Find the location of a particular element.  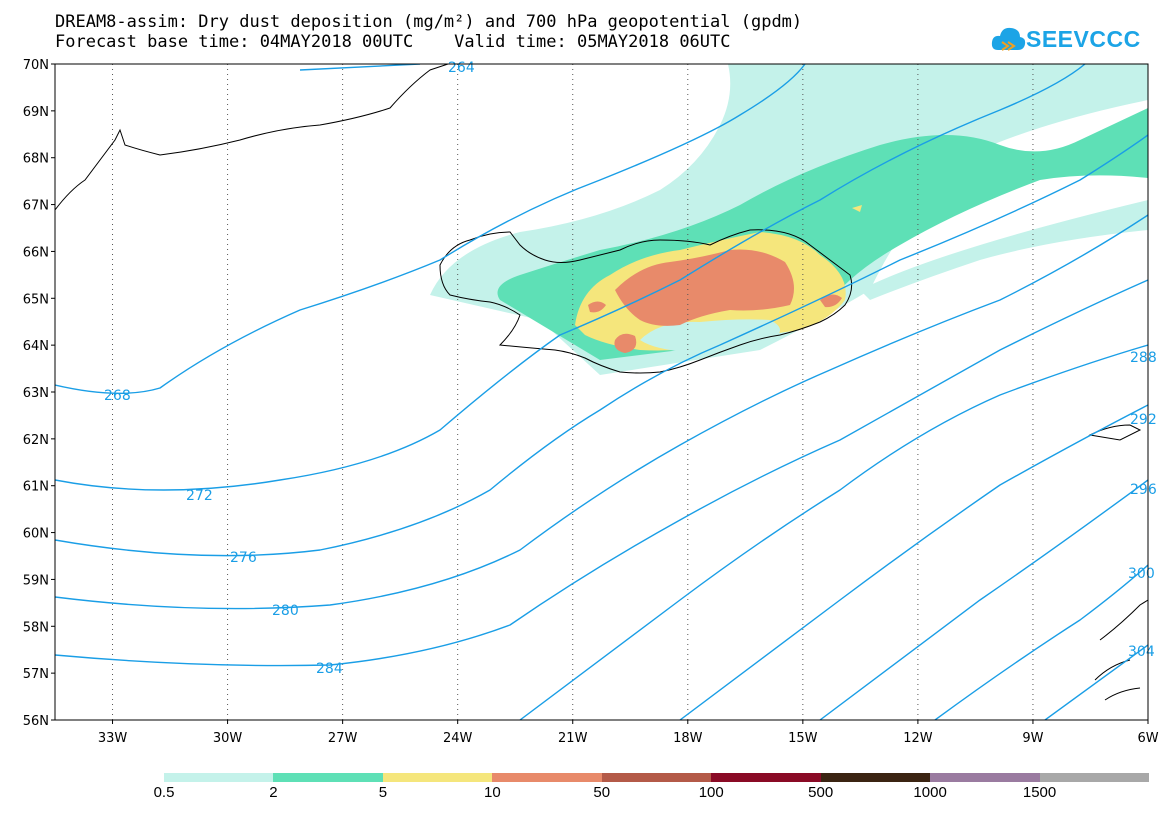

lat-label: 61N is located at coordinates (36, 487).